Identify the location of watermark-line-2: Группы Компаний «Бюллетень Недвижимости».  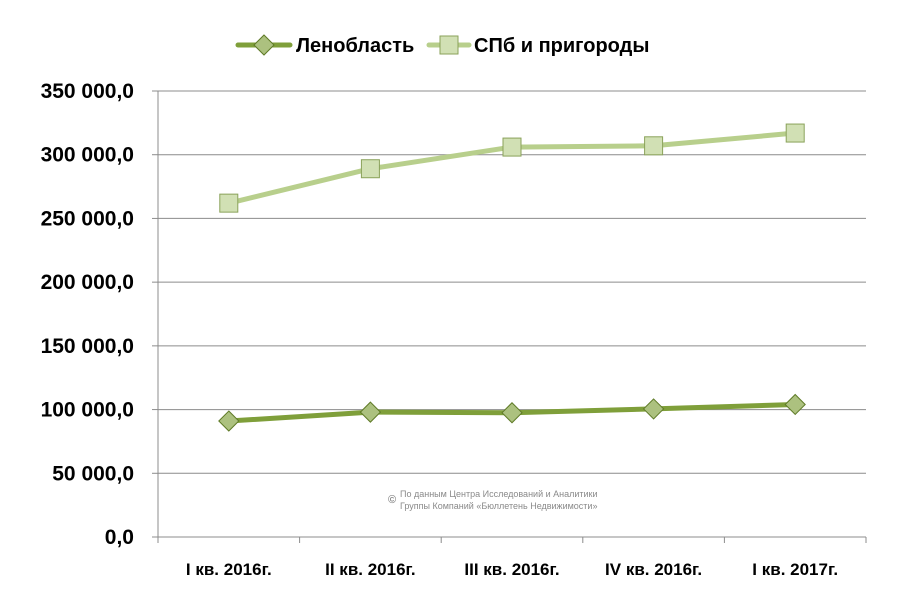
(498, 506).